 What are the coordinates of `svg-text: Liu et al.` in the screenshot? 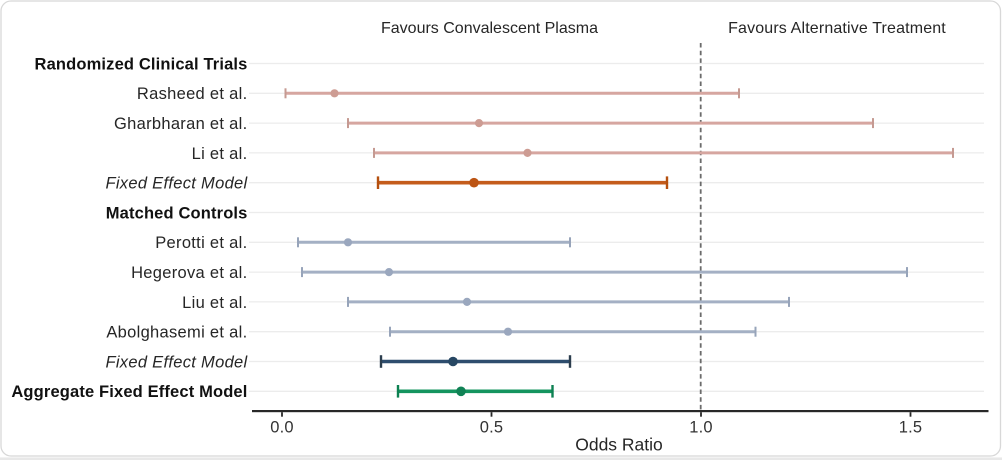 It's located at (214, 303).